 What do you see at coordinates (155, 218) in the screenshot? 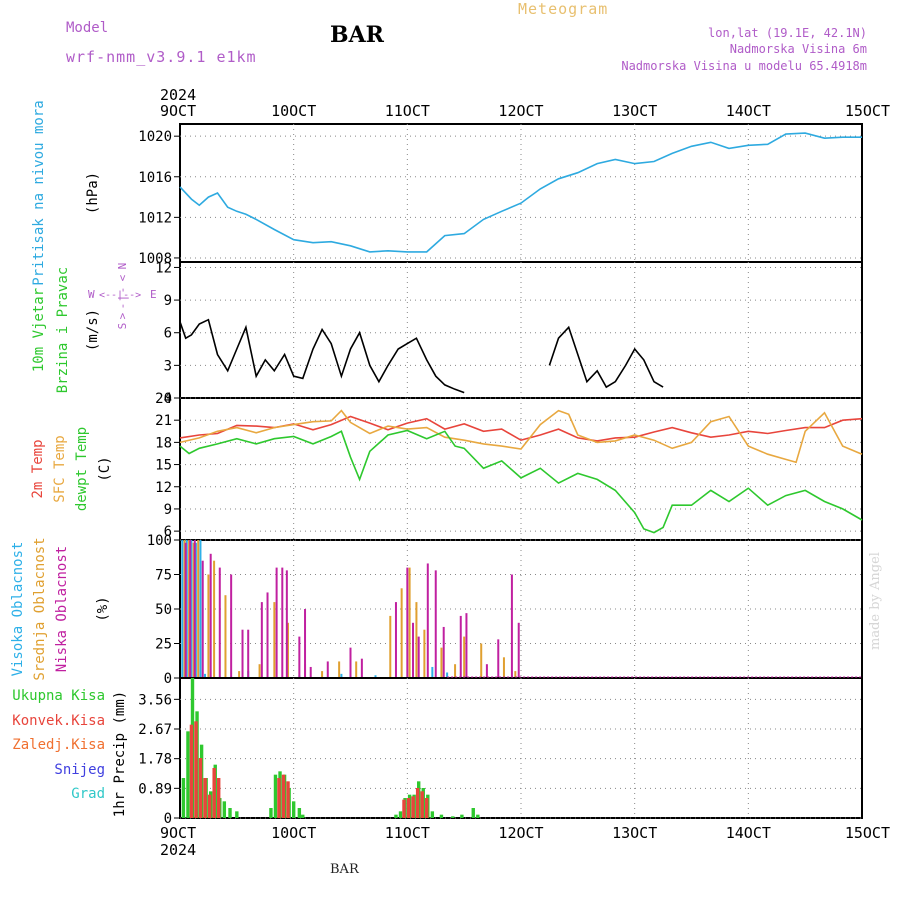
I see `y-tick-label: 1012` at bounding box center [155, 218].